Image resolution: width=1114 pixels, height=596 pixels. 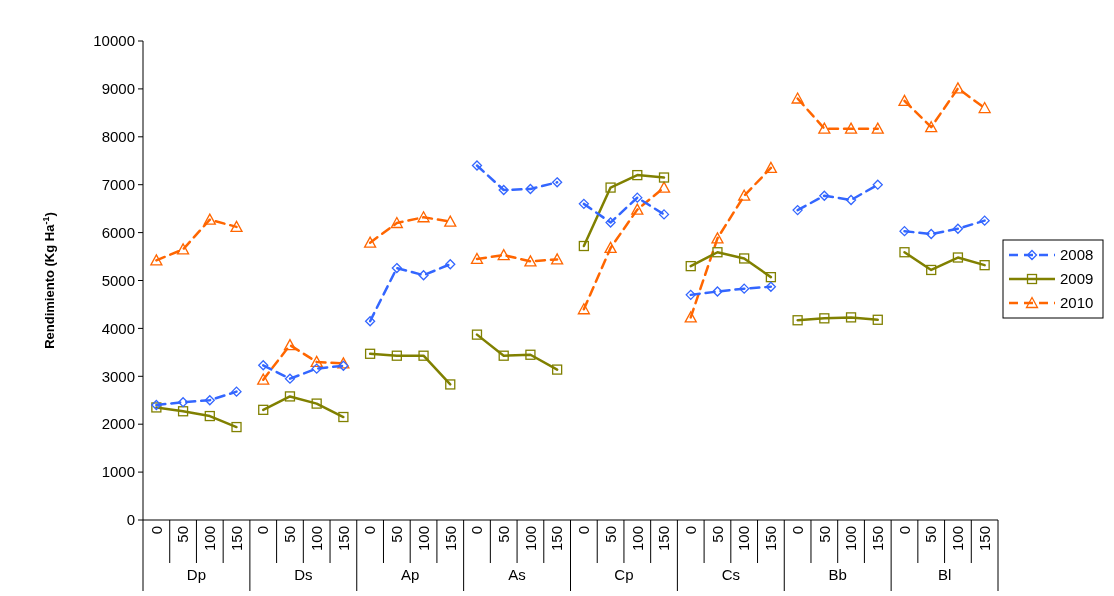 What do you see at coordinates (118, 376) in the screenshot?
I see `y-tick-label: 3000` at bounding box center [118, 376].